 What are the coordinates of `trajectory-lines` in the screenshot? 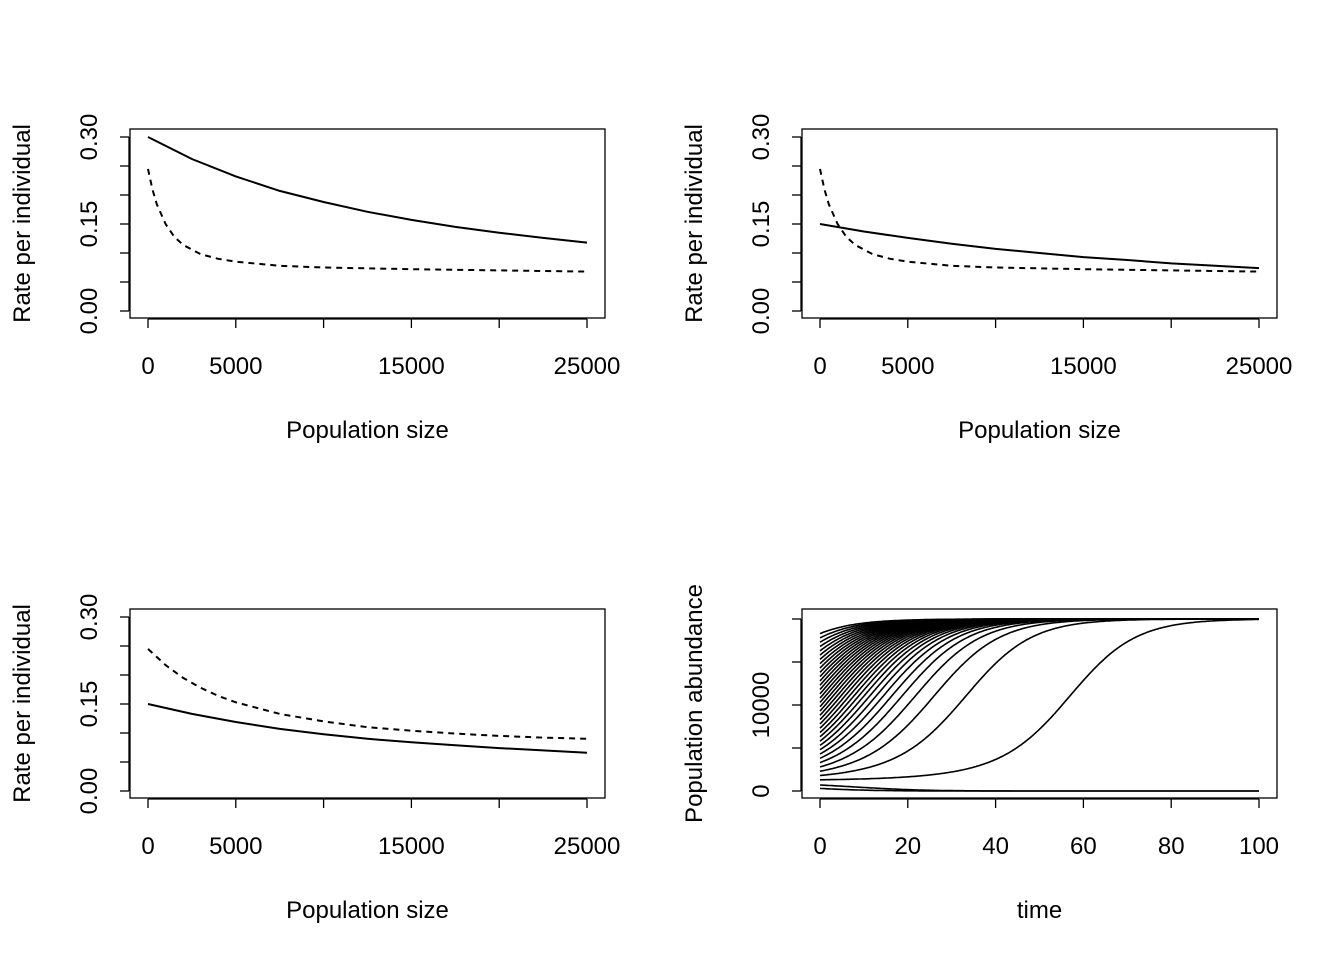 It's located at (1039, 705).